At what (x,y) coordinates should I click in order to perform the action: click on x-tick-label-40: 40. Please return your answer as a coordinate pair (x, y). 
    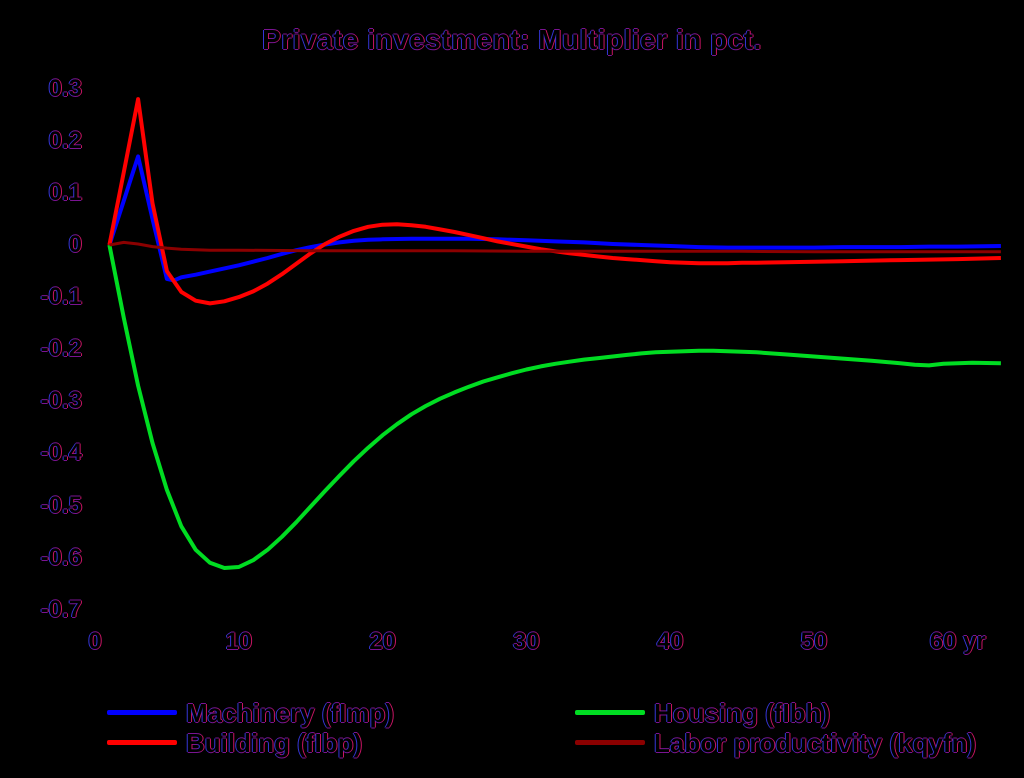
    Looking at the image, I should click on (670, 641).